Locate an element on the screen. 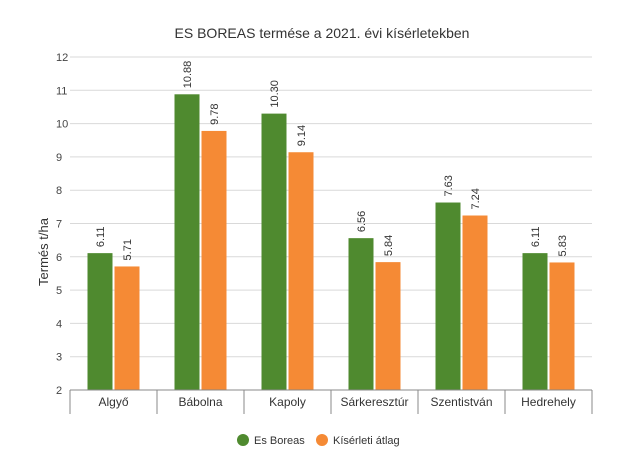  data-label-es-boreas-algyo: 6.11 is located at coordinates (101, 237).